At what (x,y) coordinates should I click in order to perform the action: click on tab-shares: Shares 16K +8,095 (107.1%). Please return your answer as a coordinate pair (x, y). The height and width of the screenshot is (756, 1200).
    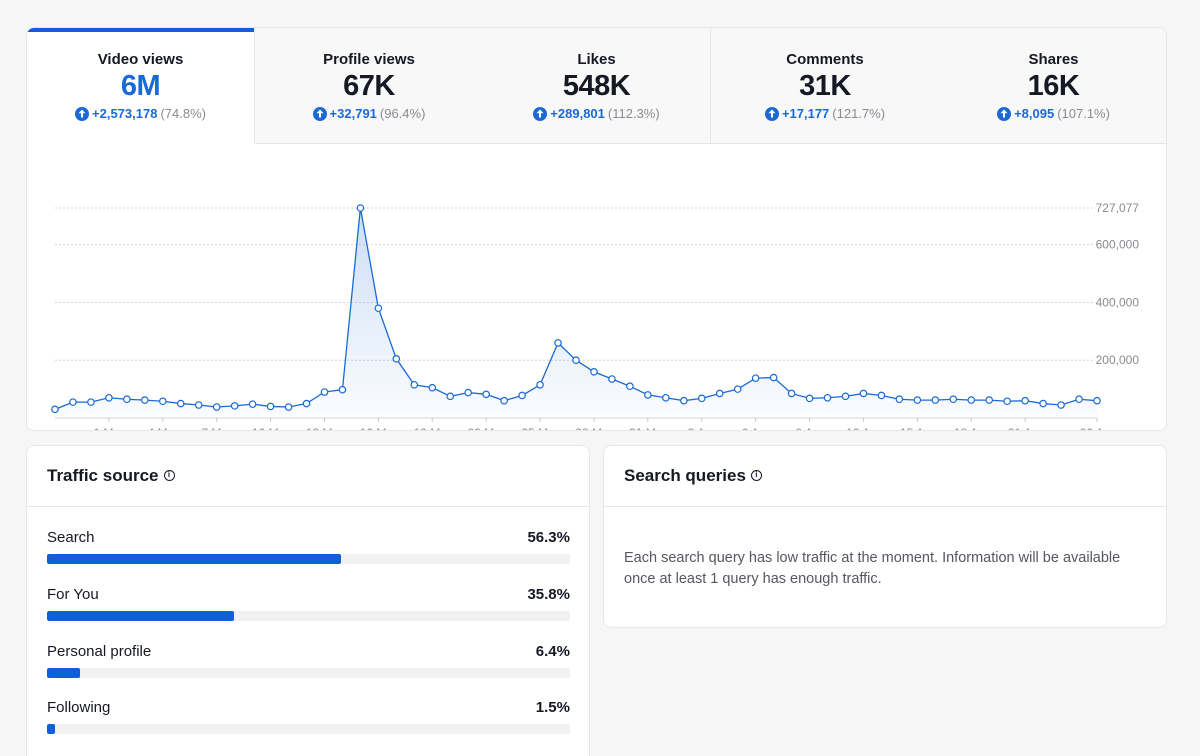
    Looking at the image, I should click on (1052, 86).